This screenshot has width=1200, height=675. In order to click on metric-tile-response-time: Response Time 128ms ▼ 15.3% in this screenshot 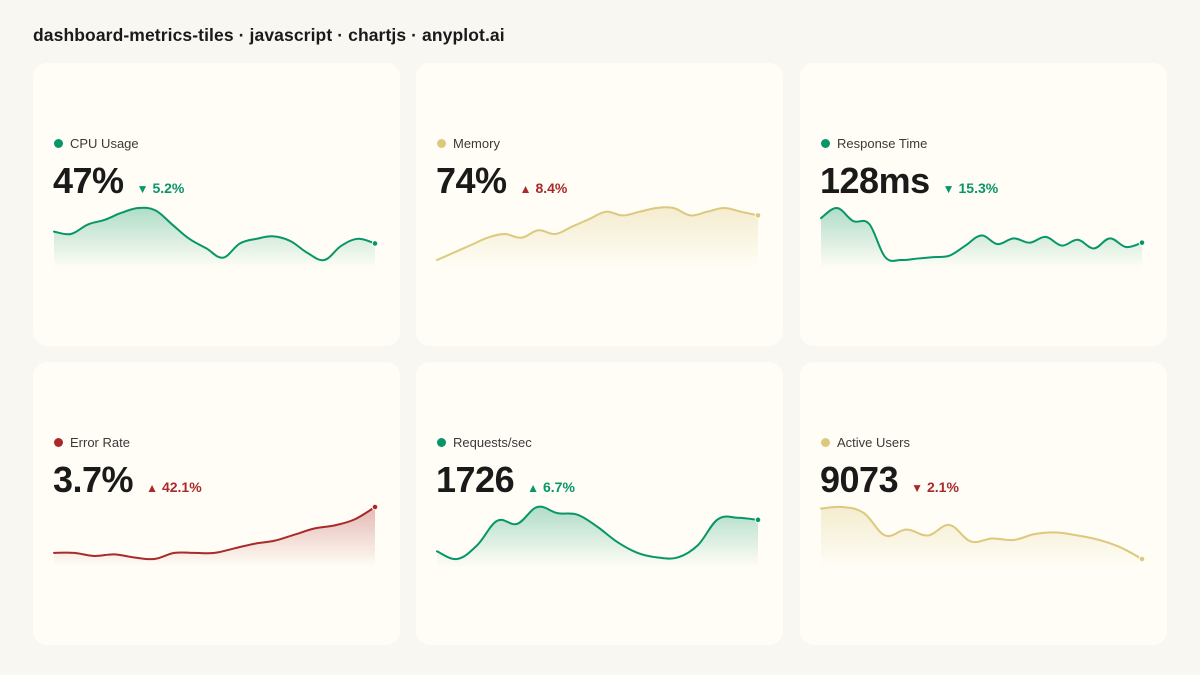, I will do `click(983, 204)`.